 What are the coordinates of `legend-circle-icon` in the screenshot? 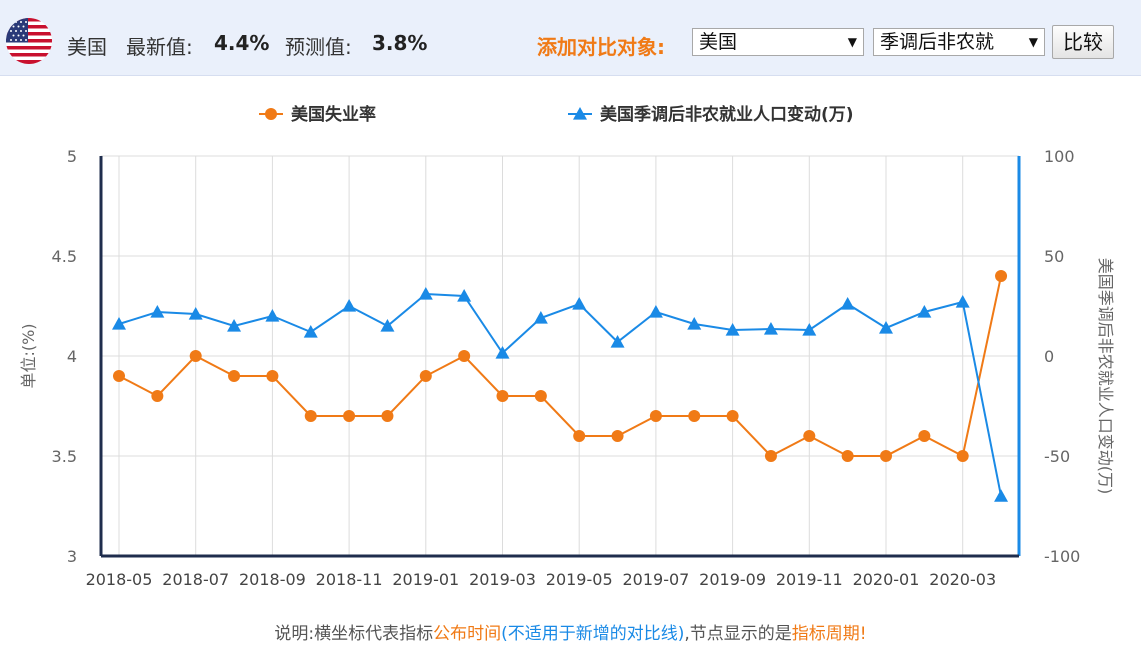 It's located at (271, 114).